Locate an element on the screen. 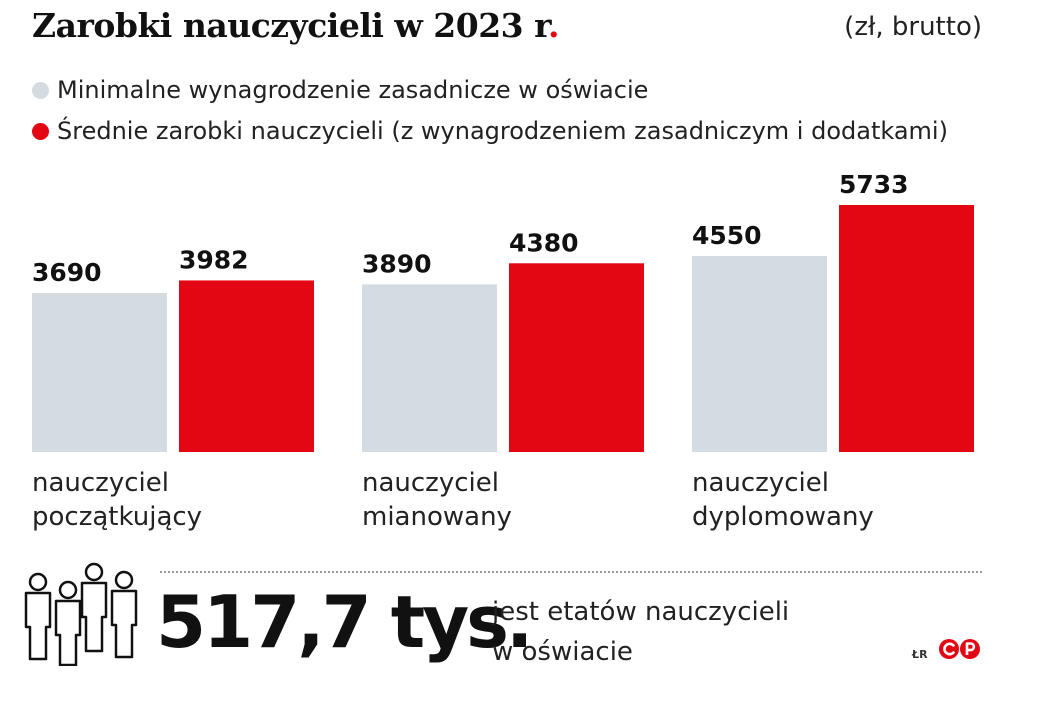 The height and width of the screenshot is (713, 1038). stat-description: jest etatów nauczycieli w oświacie is located at coordinates (640, 632).